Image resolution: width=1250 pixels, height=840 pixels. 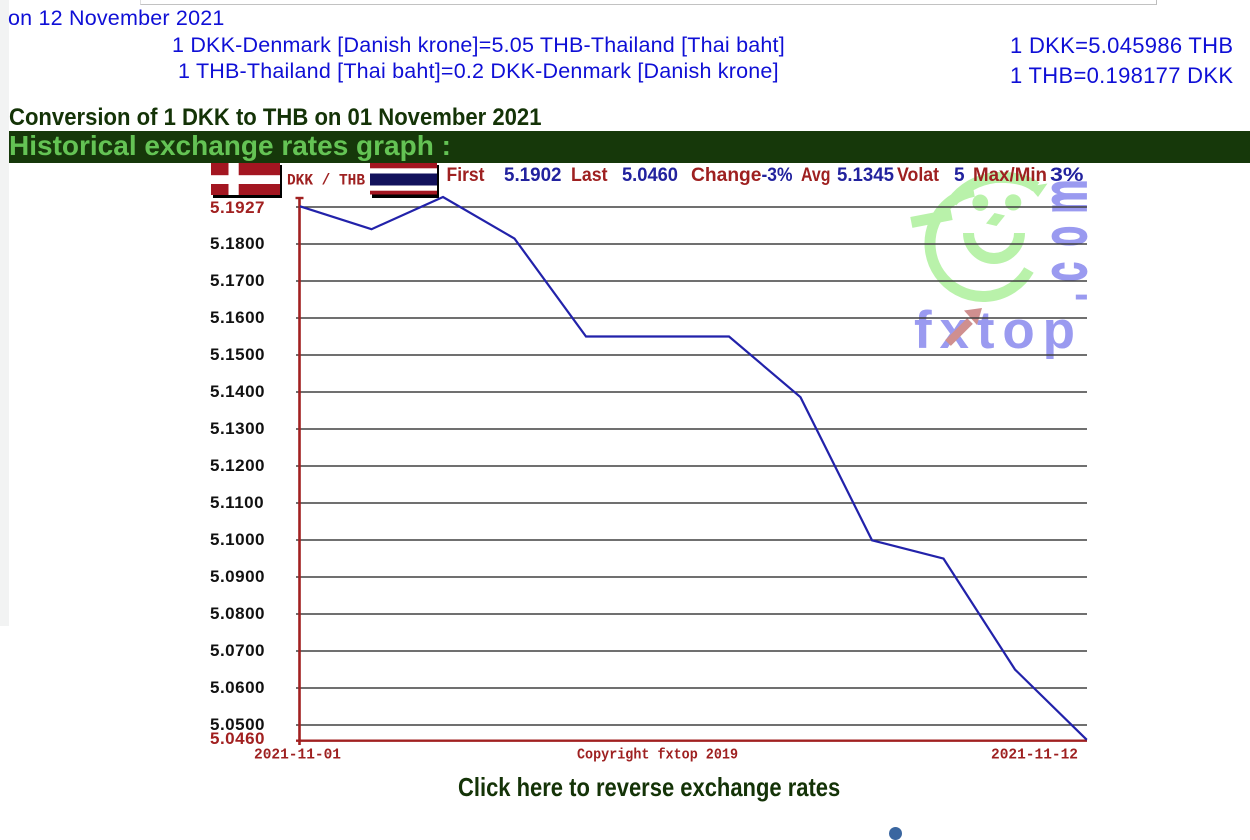 What do you see at coordinates (237, 650) in the screenshot?
I see `svg-text: 5.0700` at bounding box center [237, 650].